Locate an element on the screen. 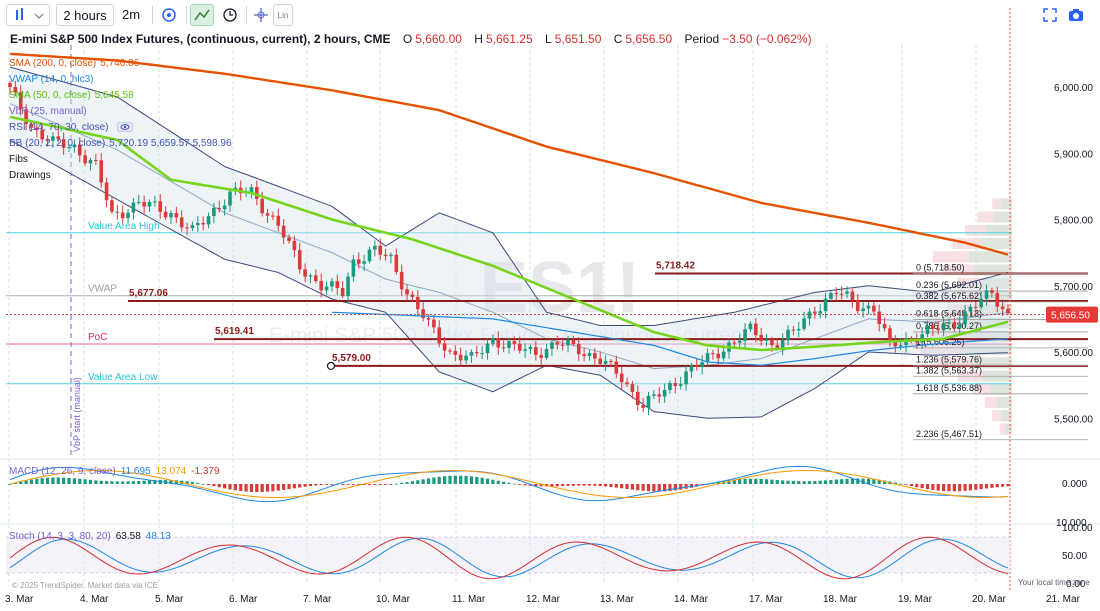 Image resolution: width=1100 pixels, height=611 pixels. compare-select: 2m is located at coordinates (131, 15).